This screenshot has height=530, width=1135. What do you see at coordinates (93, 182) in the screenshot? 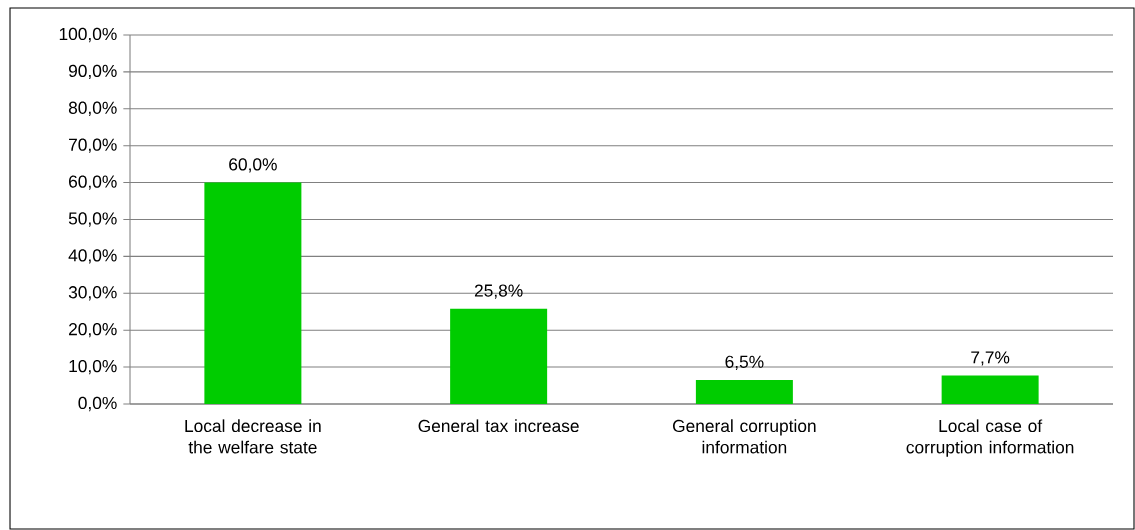
I see `y-tick-label: 60,0%` at bounding box center [93, 182].